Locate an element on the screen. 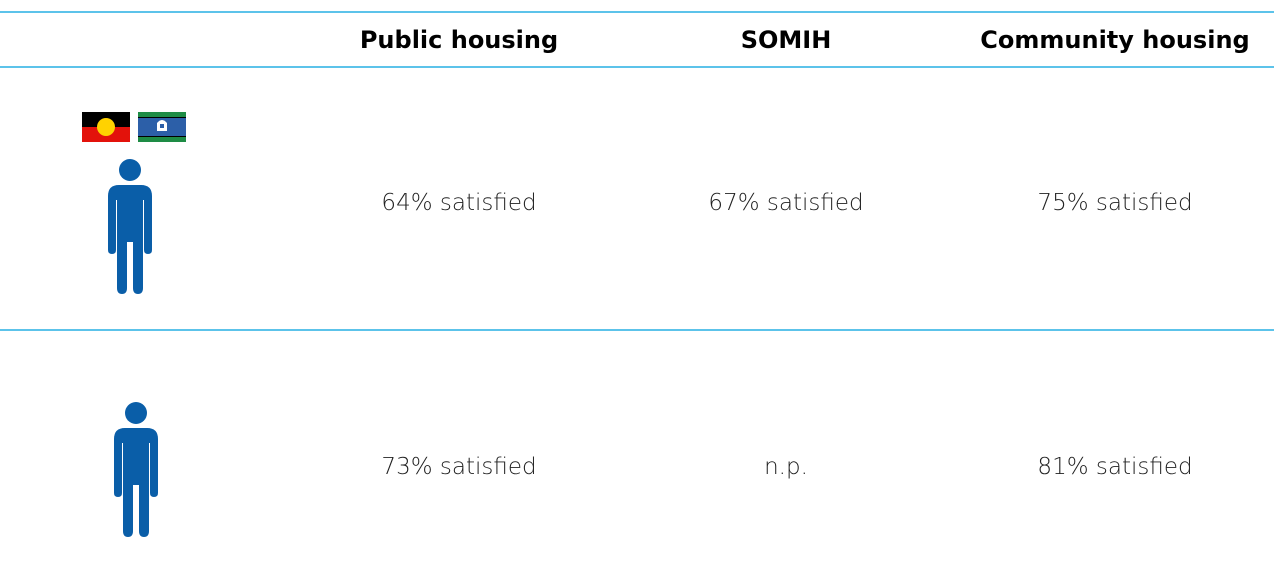 This screenshot has width=1274, height=588. cell: n.p. is located at coordinates (786, 467).